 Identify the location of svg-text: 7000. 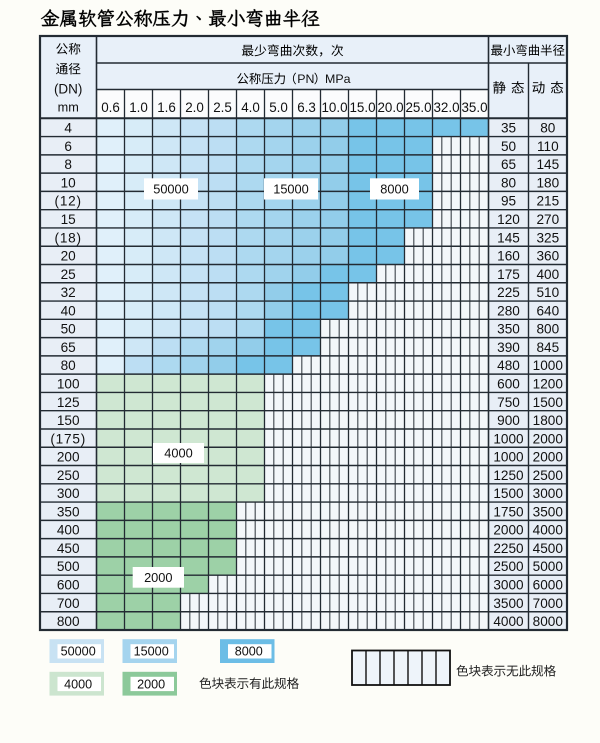
(548, 603).